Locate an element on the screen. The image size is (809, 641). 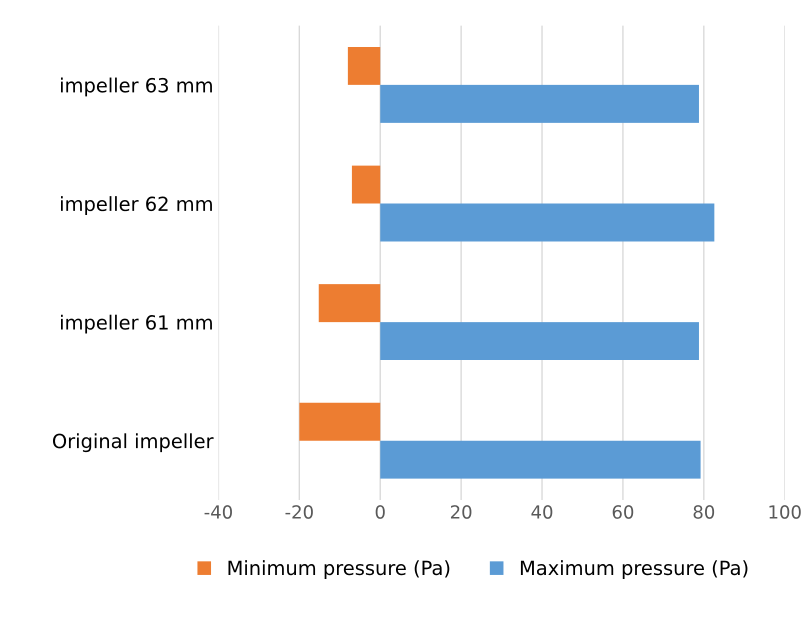
x-tick-label: 20 is located at coordinates (461, 512).